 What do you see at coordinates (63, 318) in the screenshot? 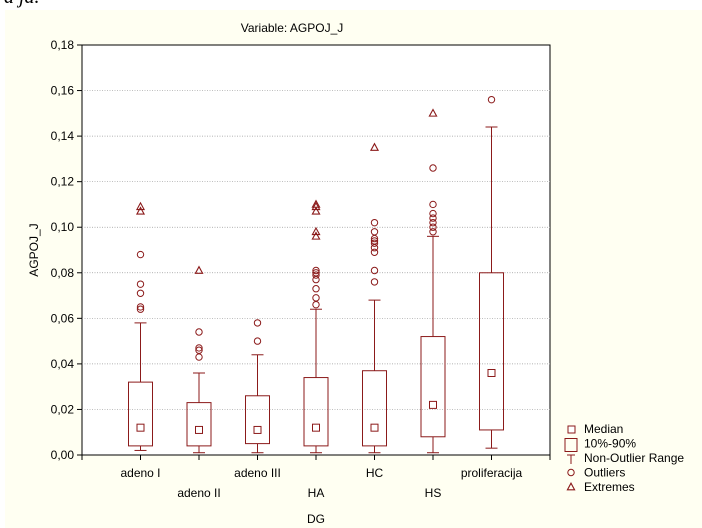
I see `y-tick-label: 0,06` at bounding box center [63, 318].